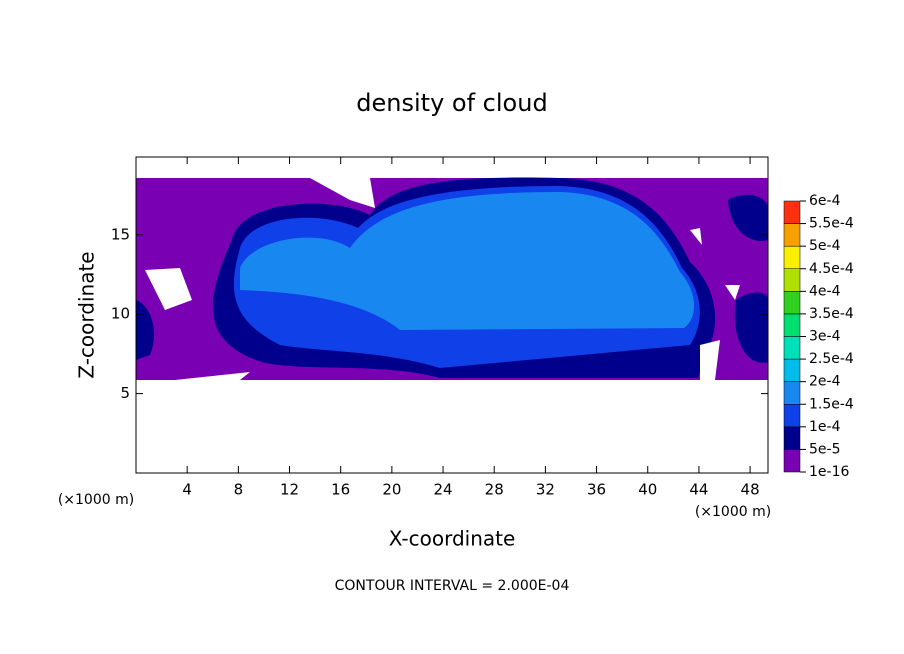  I want to click on x-tick-label: 16, so click(340, 490).